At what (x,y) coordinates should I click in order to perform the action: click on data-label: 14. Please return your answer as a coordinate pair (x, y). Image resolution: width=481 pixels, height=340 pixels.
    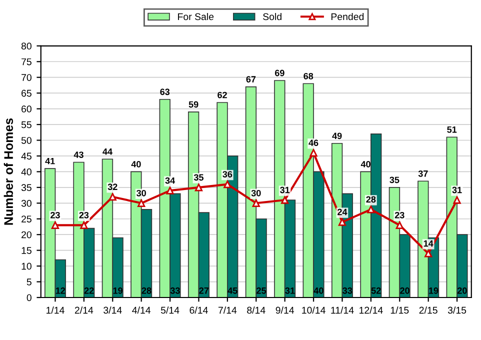
    Looking at the image, I should click on (429, 243).